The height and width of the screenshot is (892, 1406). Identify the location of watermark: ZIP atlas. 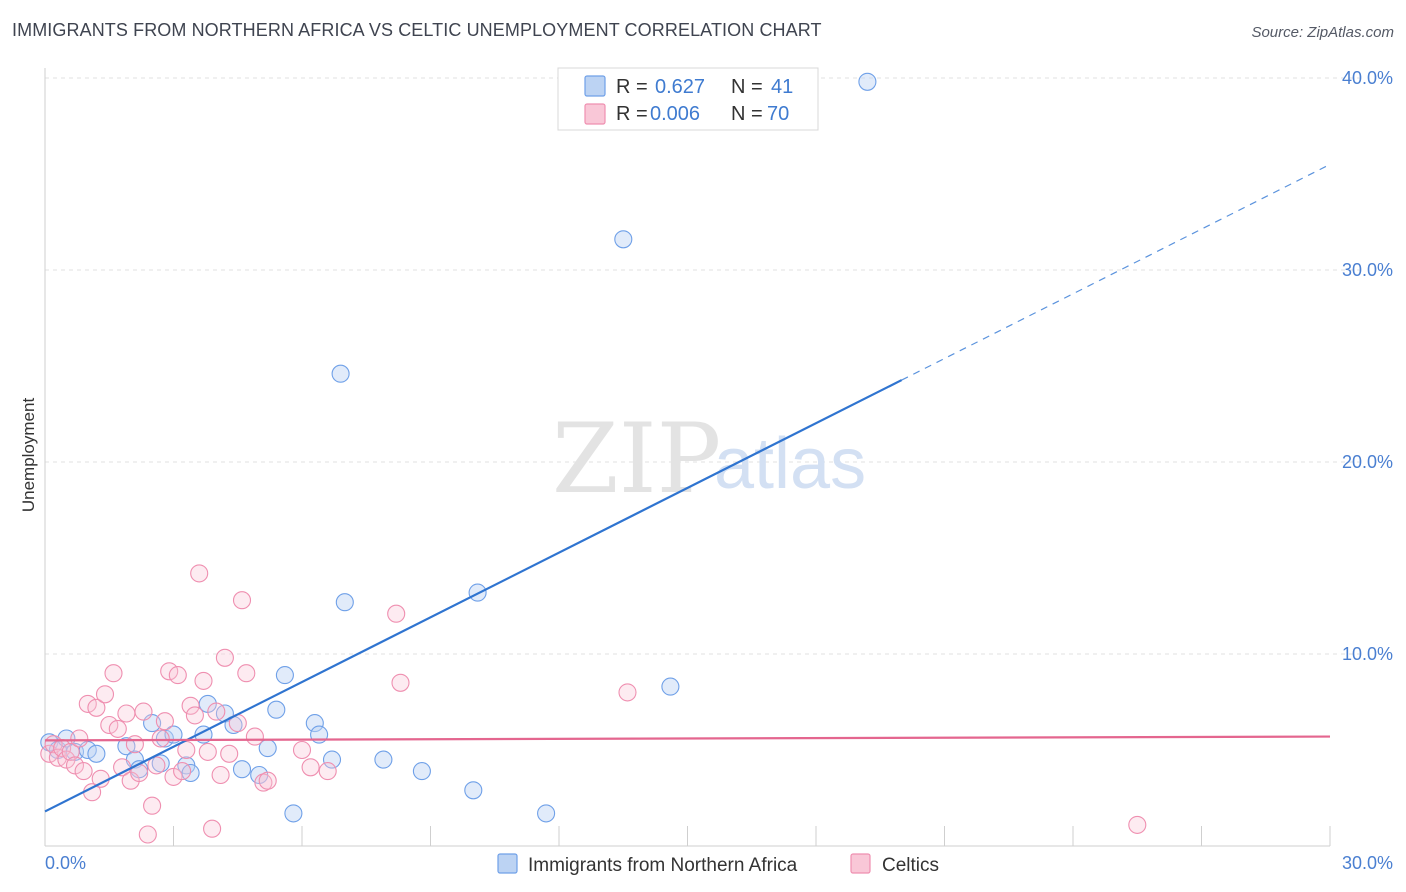
(709, 459).